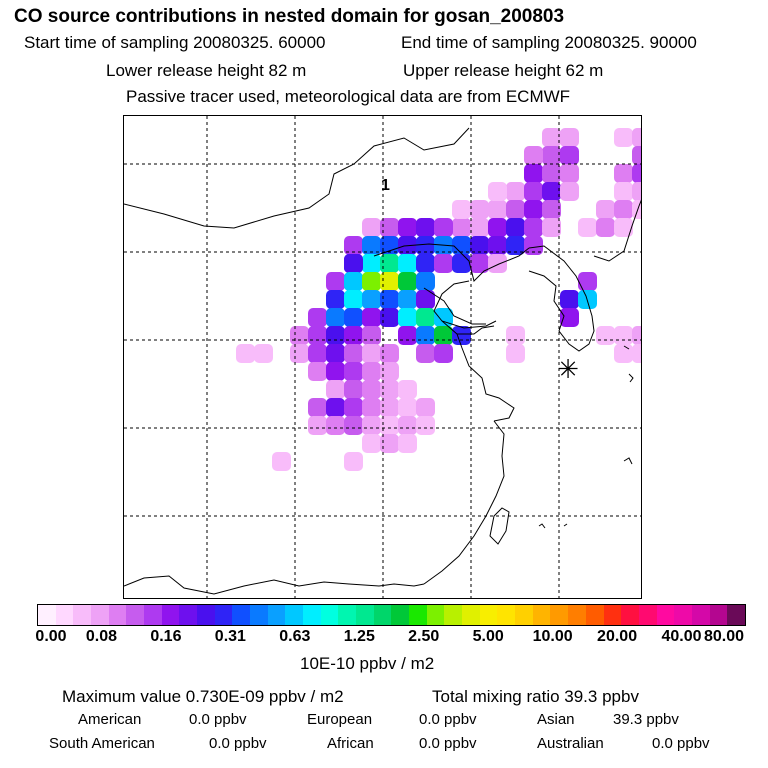 Image resolution: width=768 pixels, height=768 pixels. Describe the element at coordinates (568, 370) in the screenshot. I see `receptor-icon: ✳` at that location.